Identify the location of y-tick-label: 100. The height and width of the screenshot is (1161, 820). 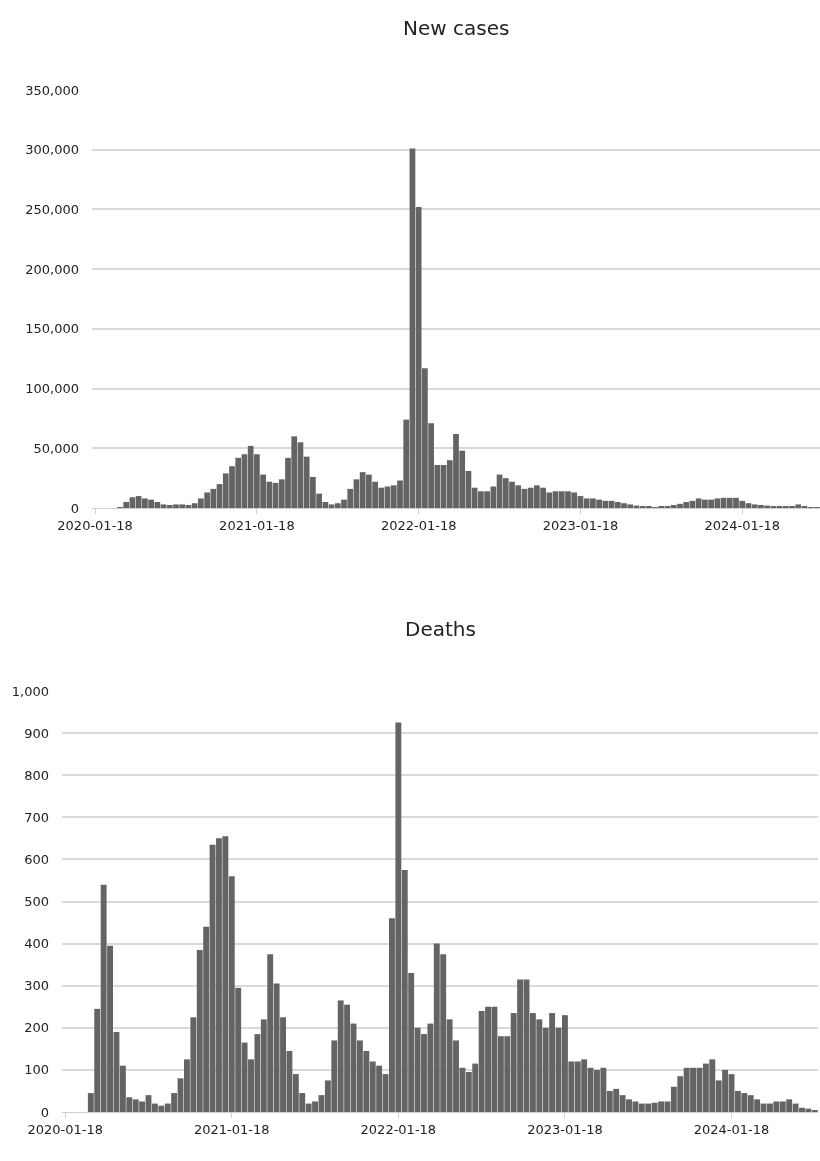
(36, 1070).